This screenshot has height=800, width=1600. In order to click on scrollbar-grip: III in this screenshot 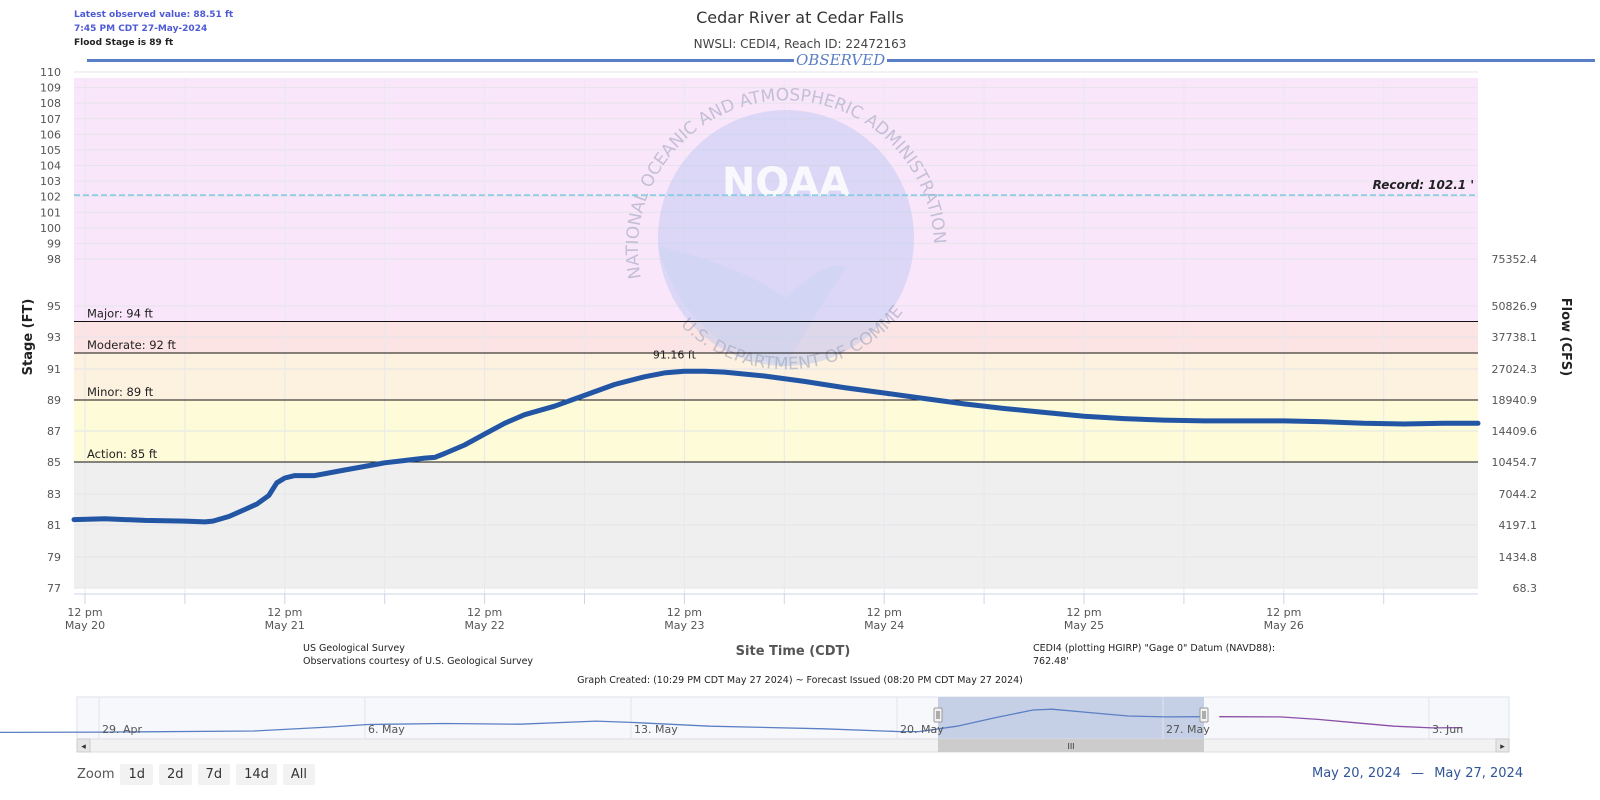, I will do `click(1070, 746)`.